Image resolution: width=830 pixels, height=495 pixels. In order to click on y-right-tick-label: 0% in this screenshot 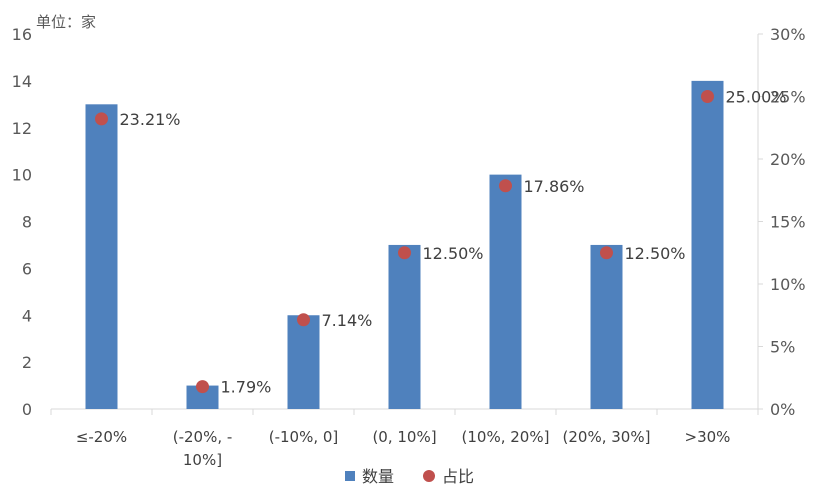, I will do `click(782, 409)`.